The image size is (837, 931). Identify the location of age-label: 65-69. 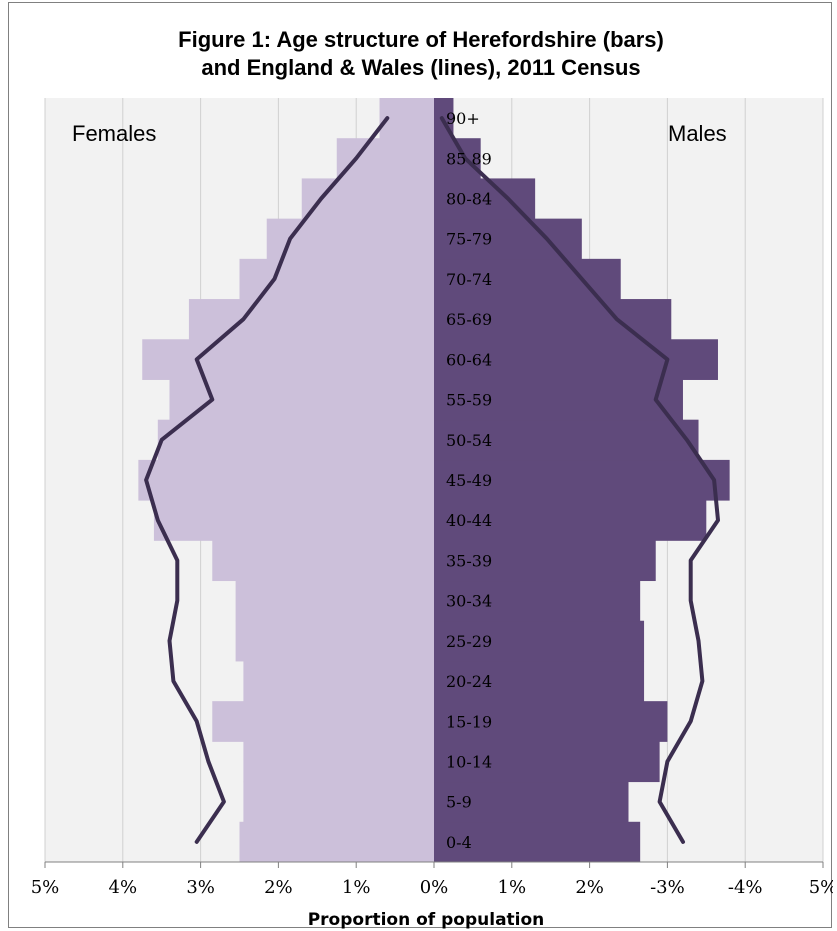
(469, 319).